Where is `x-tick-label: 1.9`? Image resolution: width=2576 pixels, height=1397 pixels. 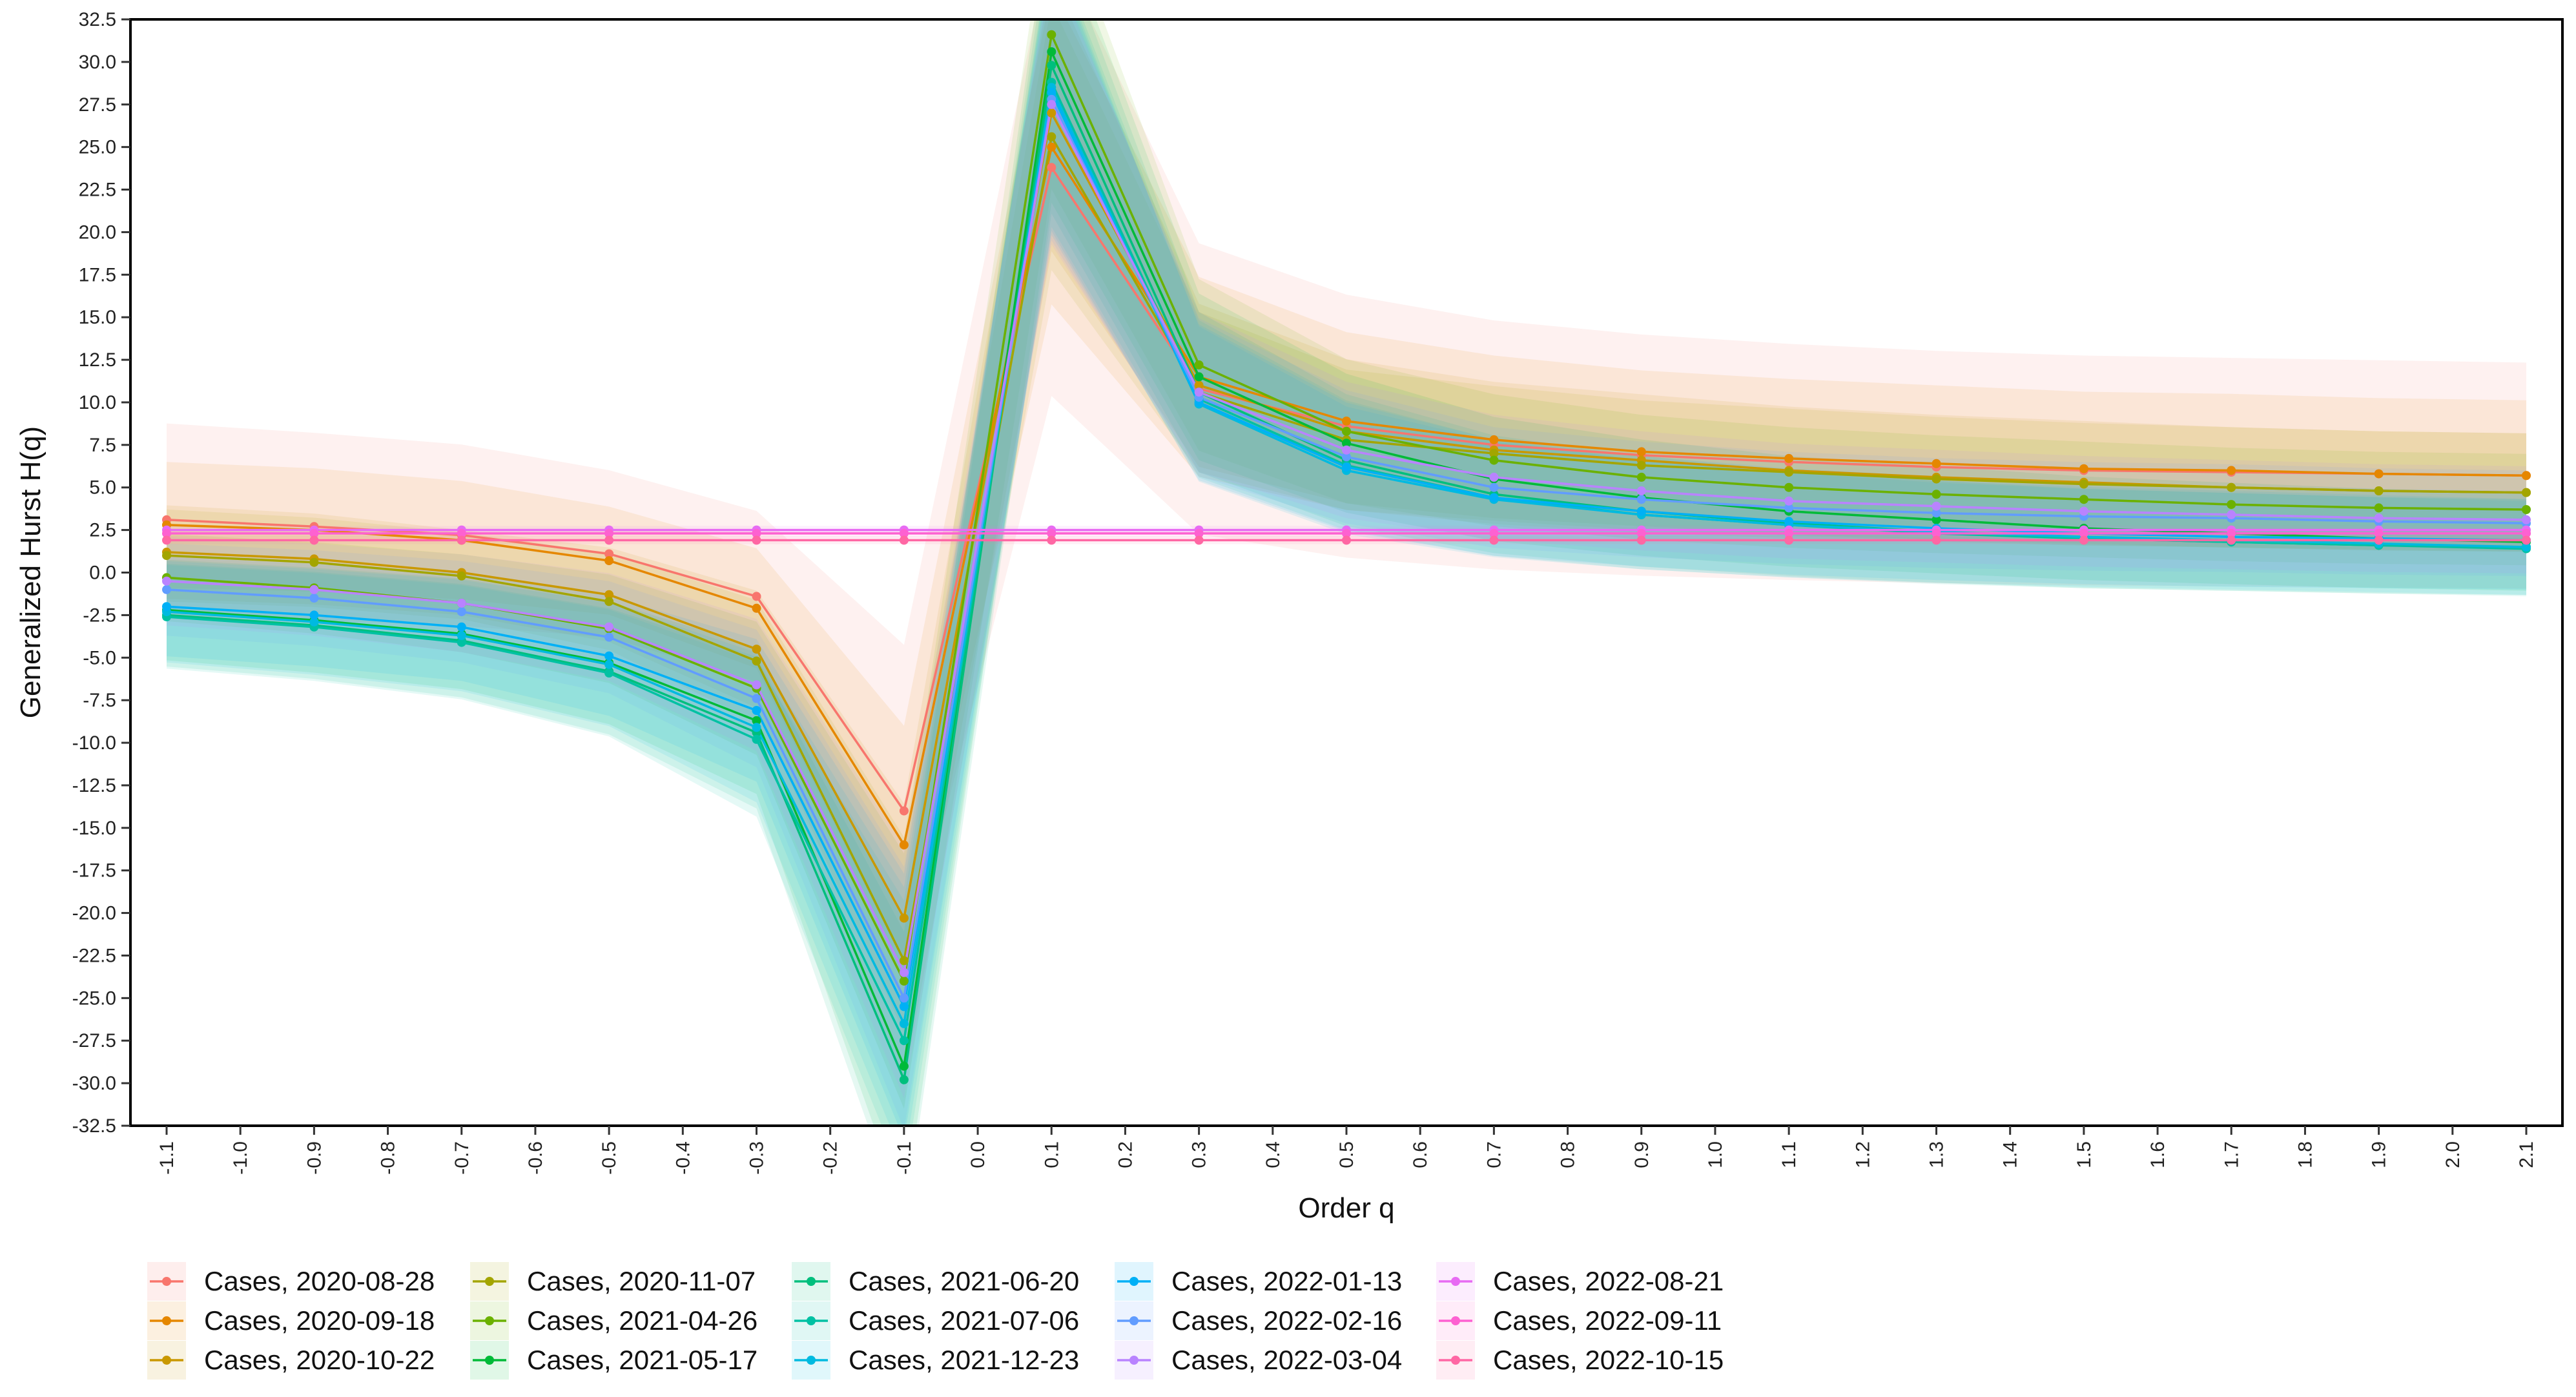 x-tick-label: 1.9 is located at coordinates (2379, 1154).